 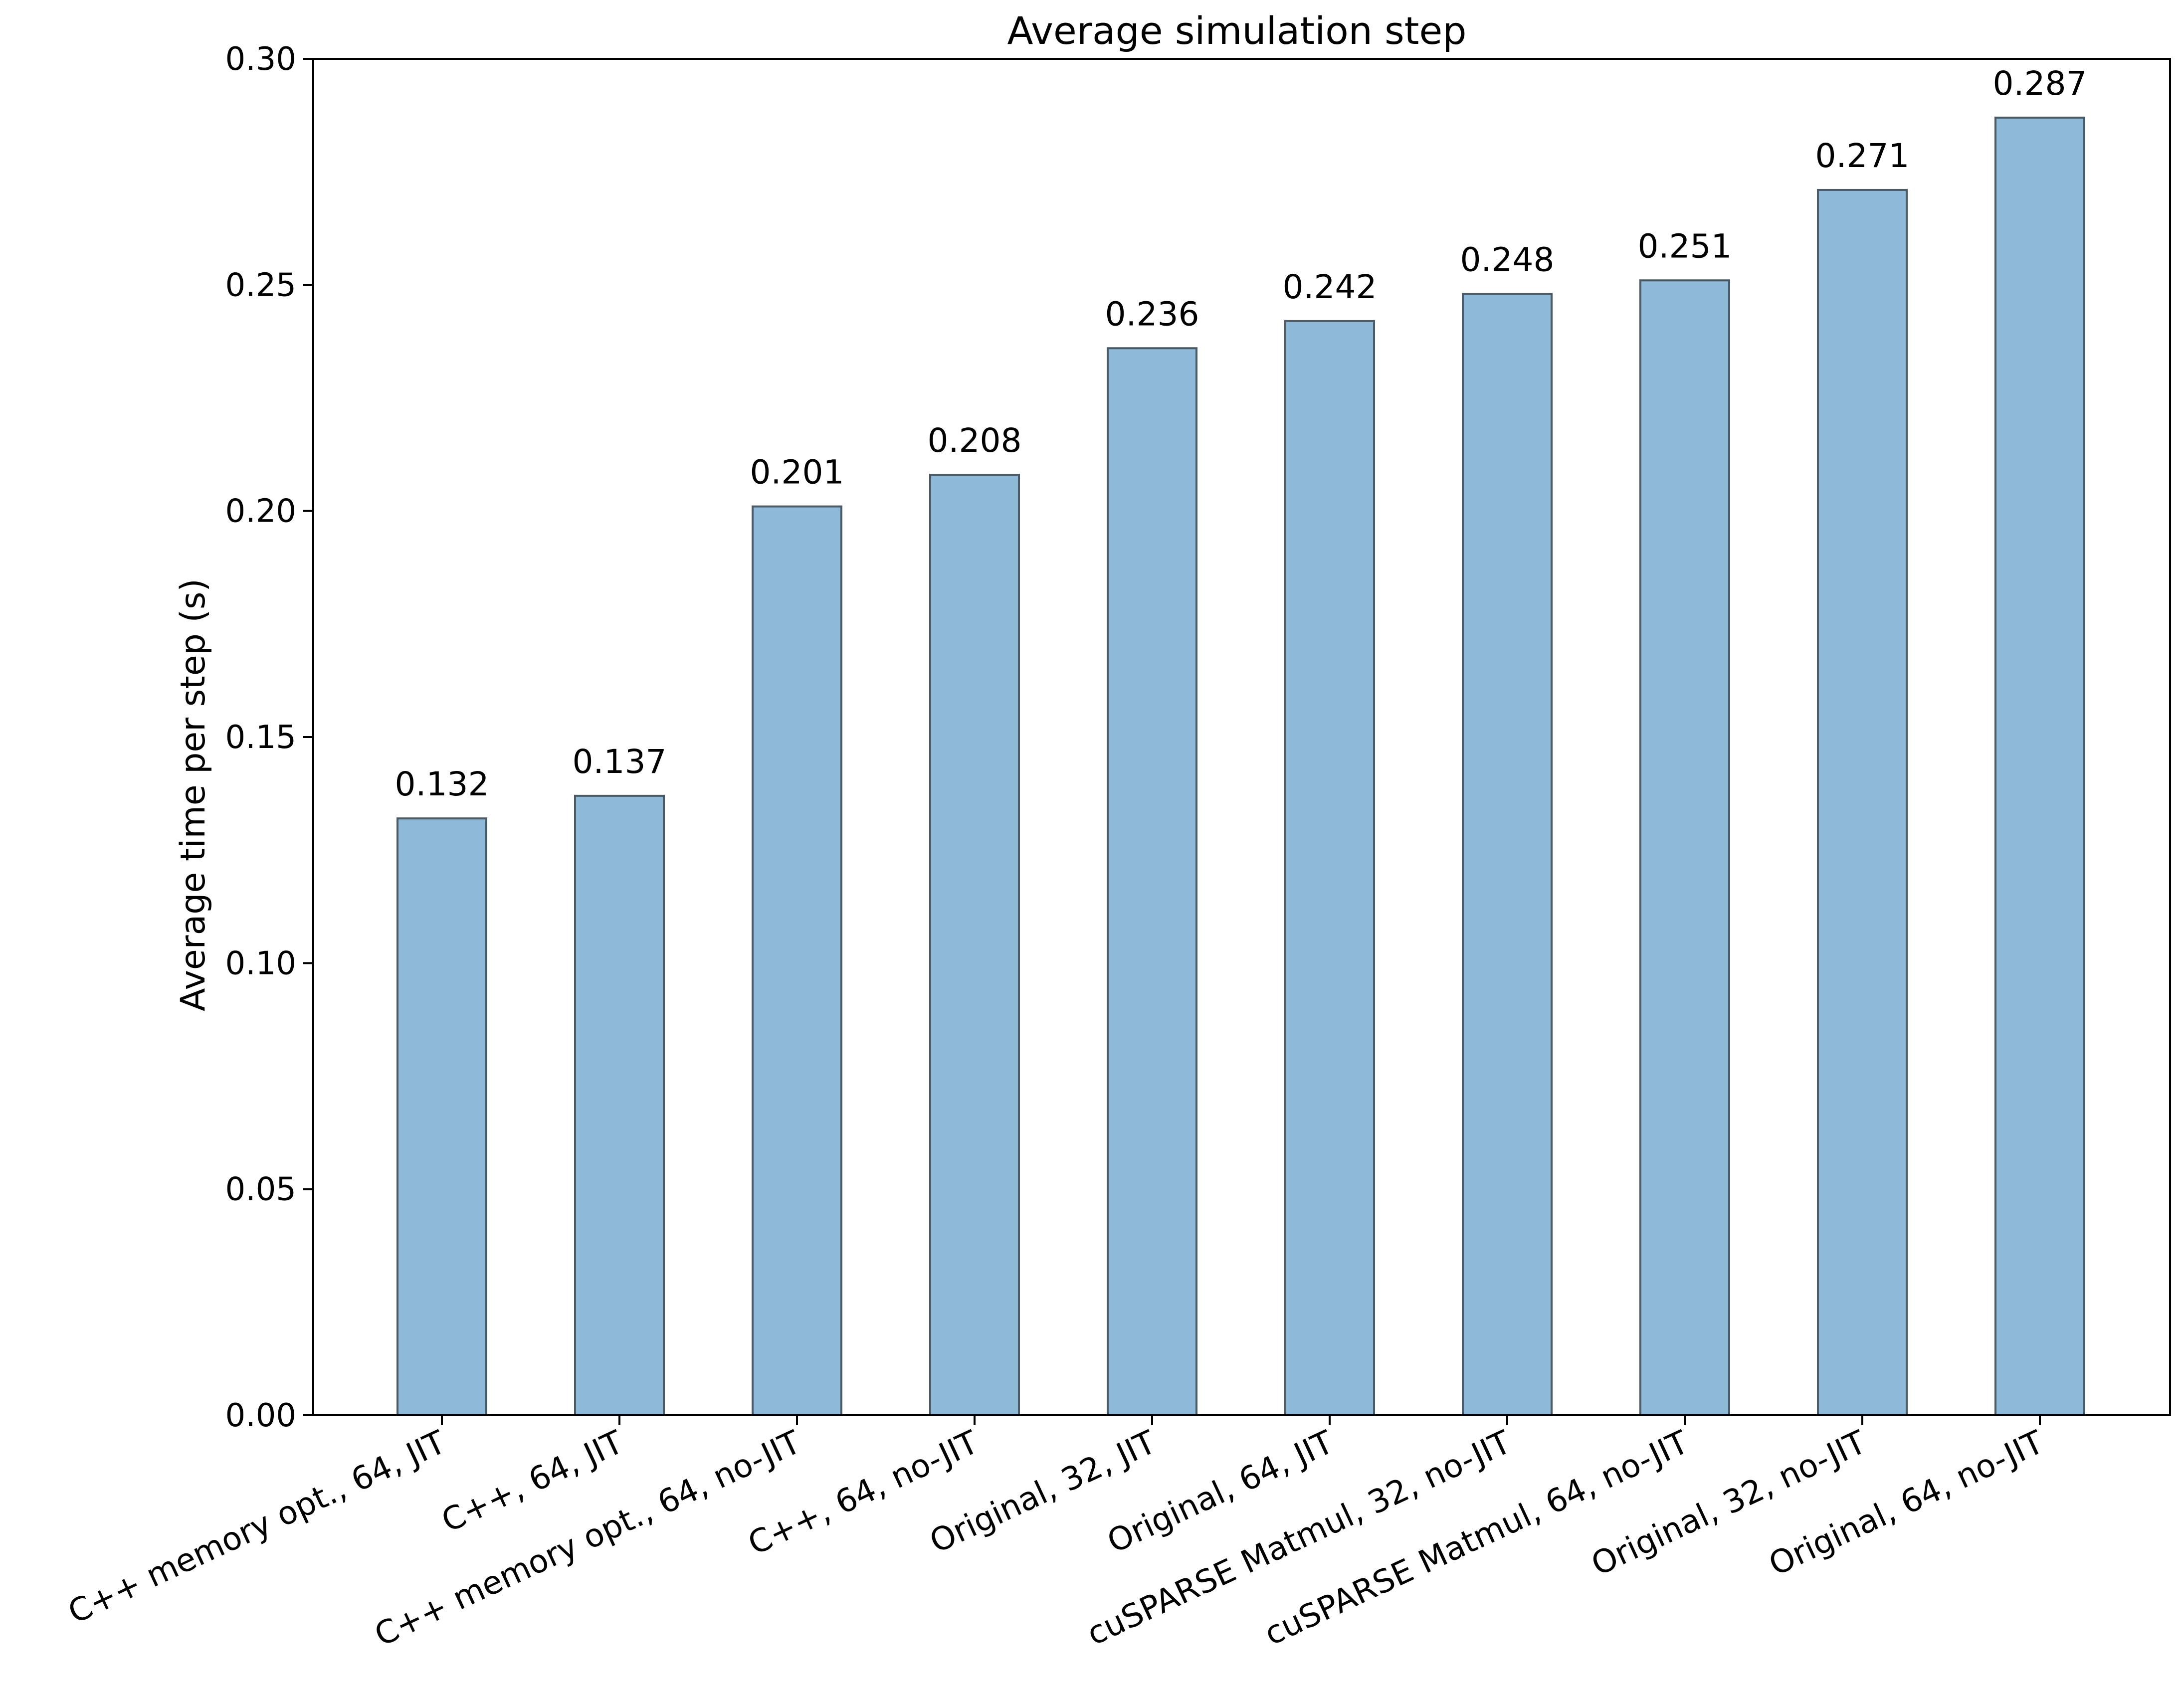 I want to click on y-tick-label: 0.30, so click(x=261, y=59).